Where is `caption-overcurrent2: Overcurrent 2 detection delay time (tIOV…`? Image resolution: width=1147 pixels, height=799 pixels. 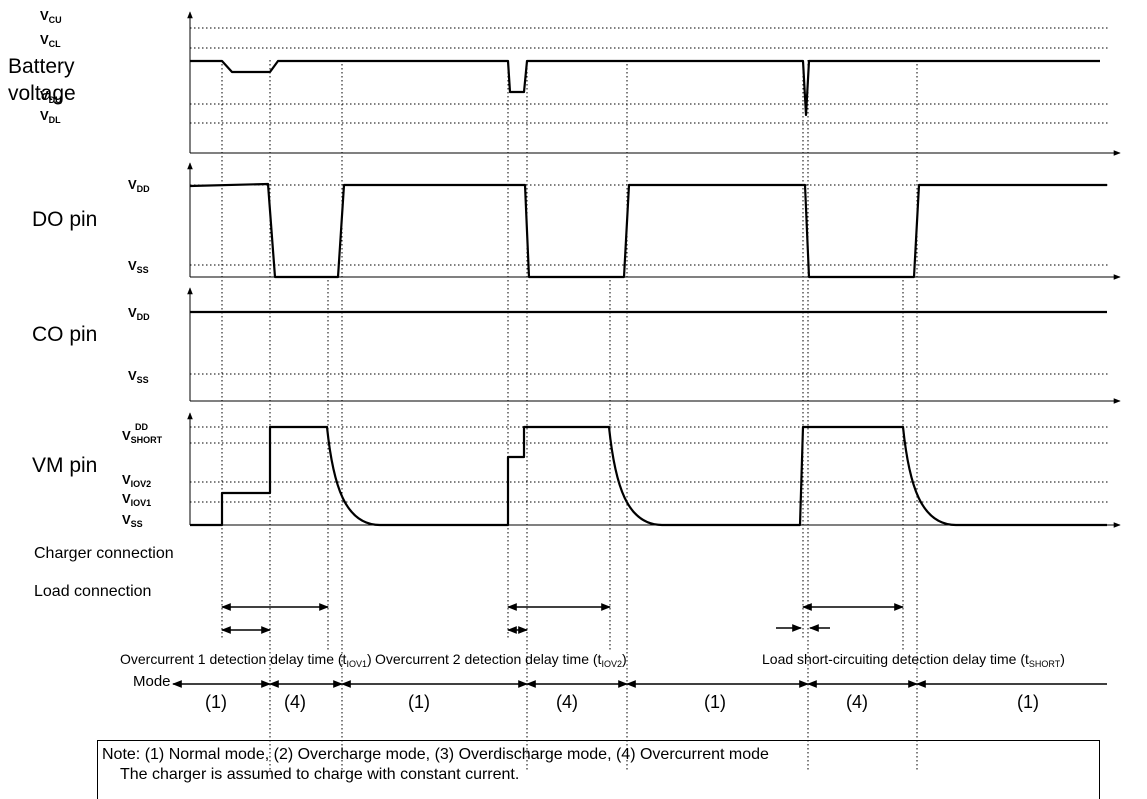
caption-overcurrent2: Overcurrent 2 detection delay time (tIOV… is located at coordinates (501, 660).